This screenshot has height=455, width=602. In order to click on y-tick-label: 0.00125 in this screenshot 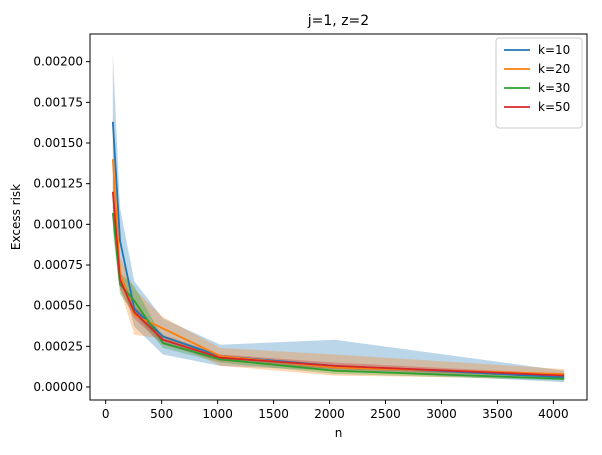, I will do `click(58, 184)`.